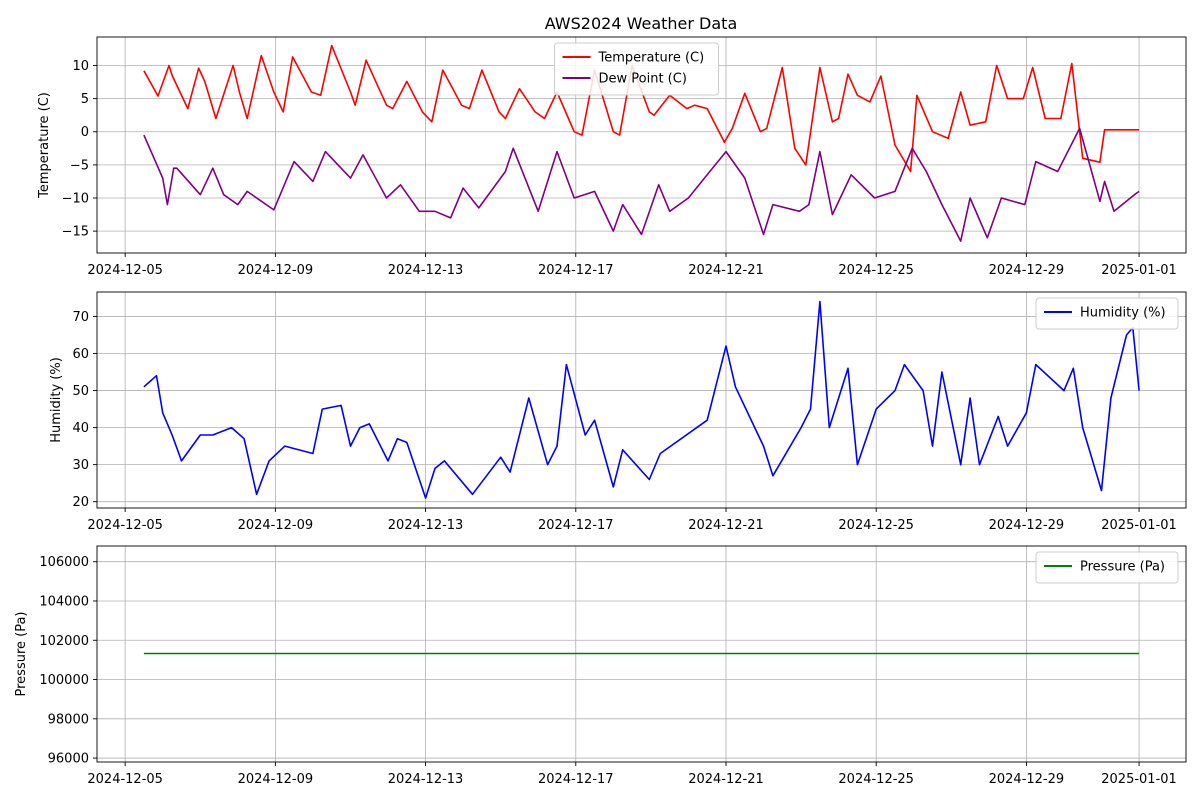 The height and width of the screenshot is (800, 1200). Describe the element at coordinates (75, 199) in the screenshot. I see `y-tick-label: −10` at that location.